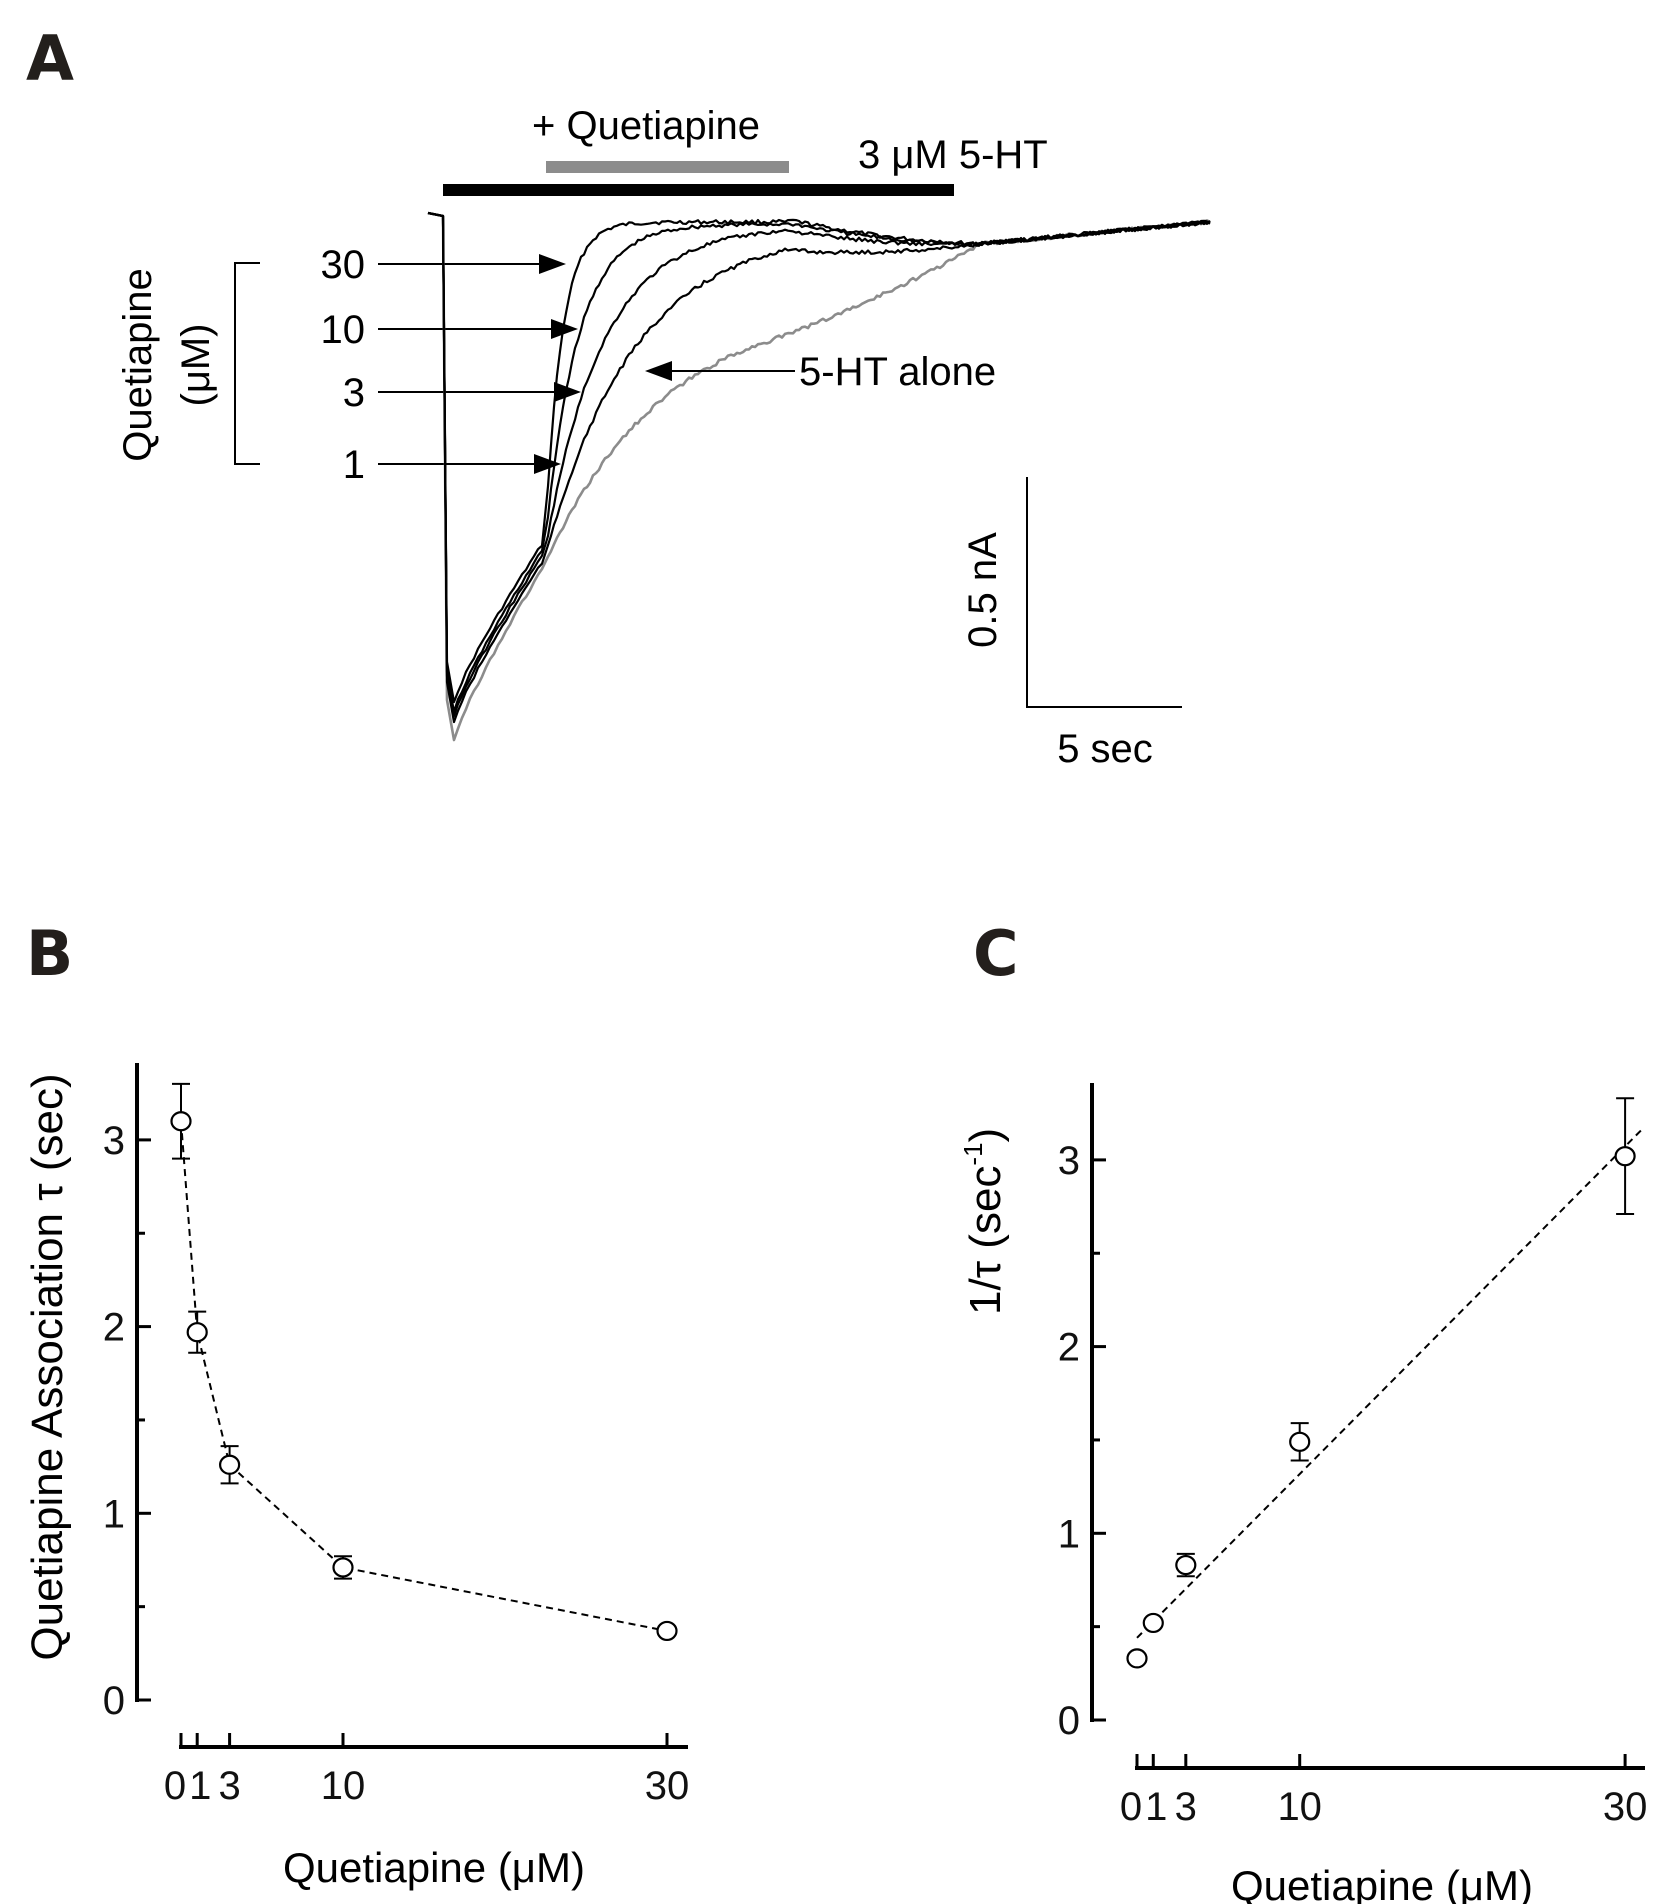 This screenshot has width=1655, height=1904. Describe the element at coordinates (343, 1786) in the screenshot. I see `panel-b-x-tick-label: 10` at that location.